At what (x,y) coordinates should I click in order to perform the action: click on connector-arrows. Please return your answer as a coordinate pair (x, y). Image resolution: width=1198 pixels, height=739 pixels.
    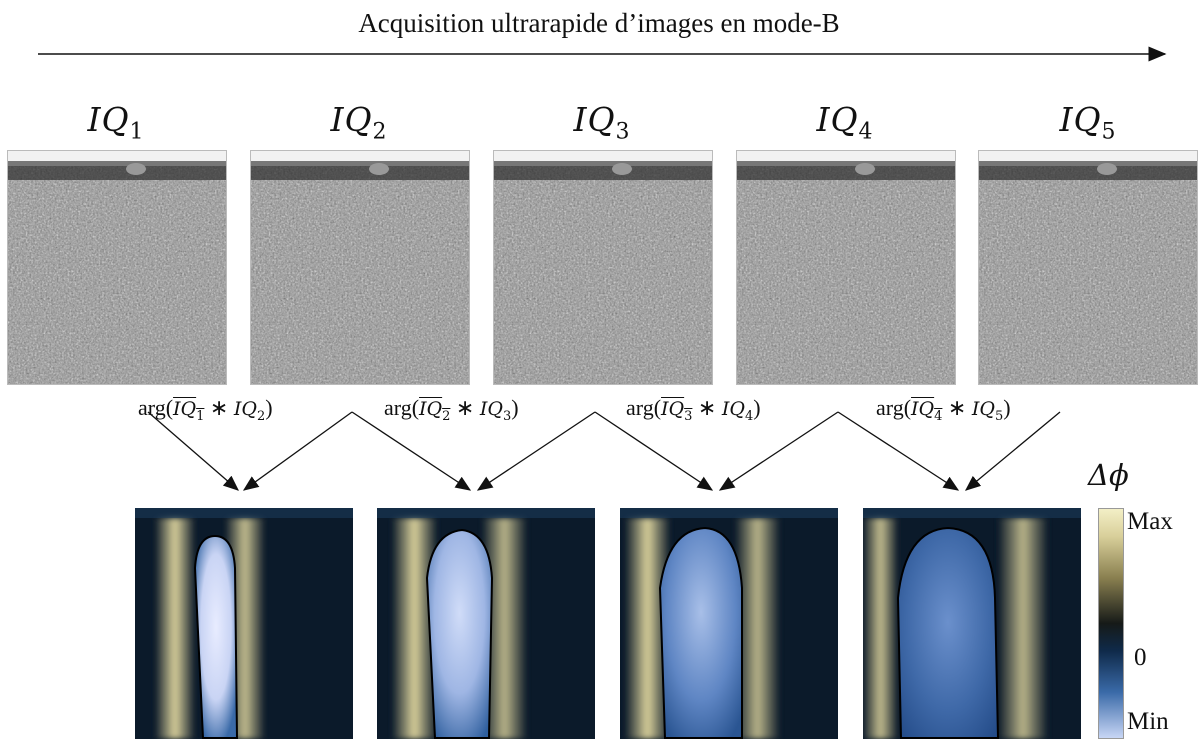
    Looking at the image, I should click on (604, 451).